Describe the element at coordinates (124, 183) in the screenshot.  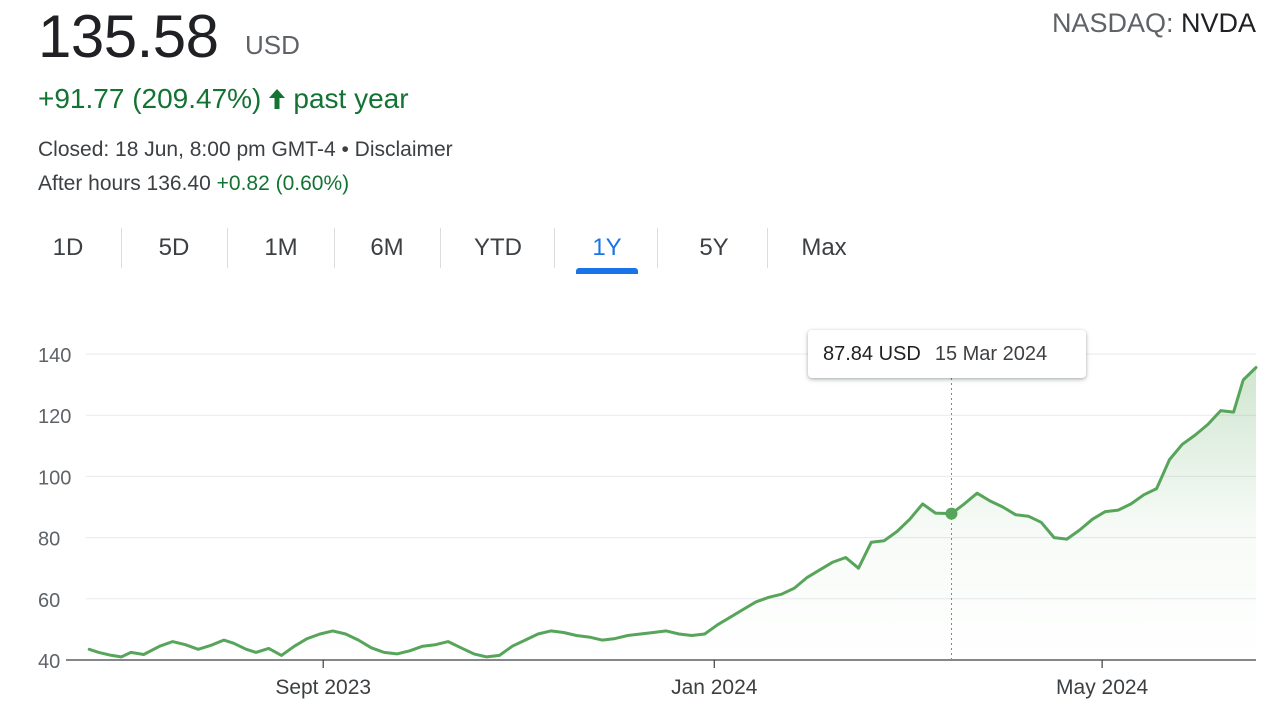
I see `after-hours-price: After hours 136.40` at that location.